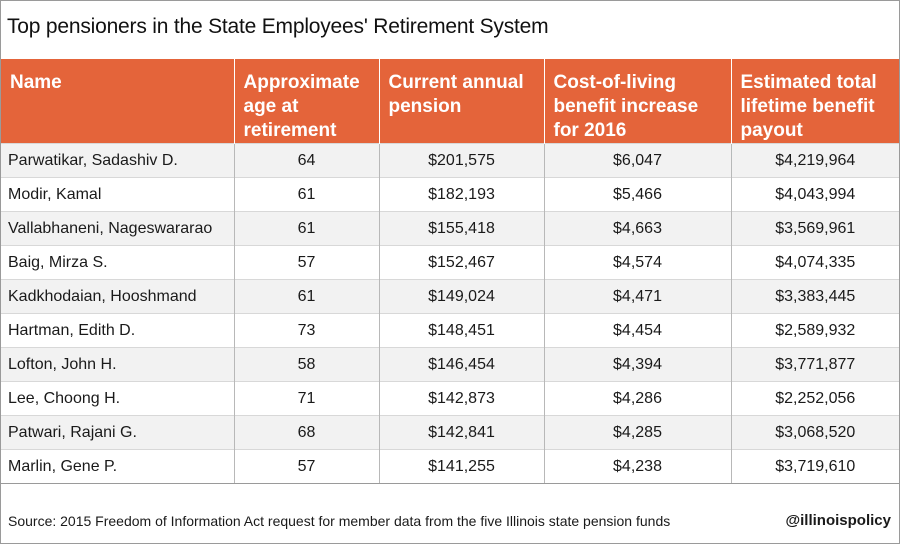 The image size is (900, 544). What do you see at coordinates (118, 262) in the screenshot?
I see `table-cell: Baig, Mirza S.` at bounding box center [118, 262].